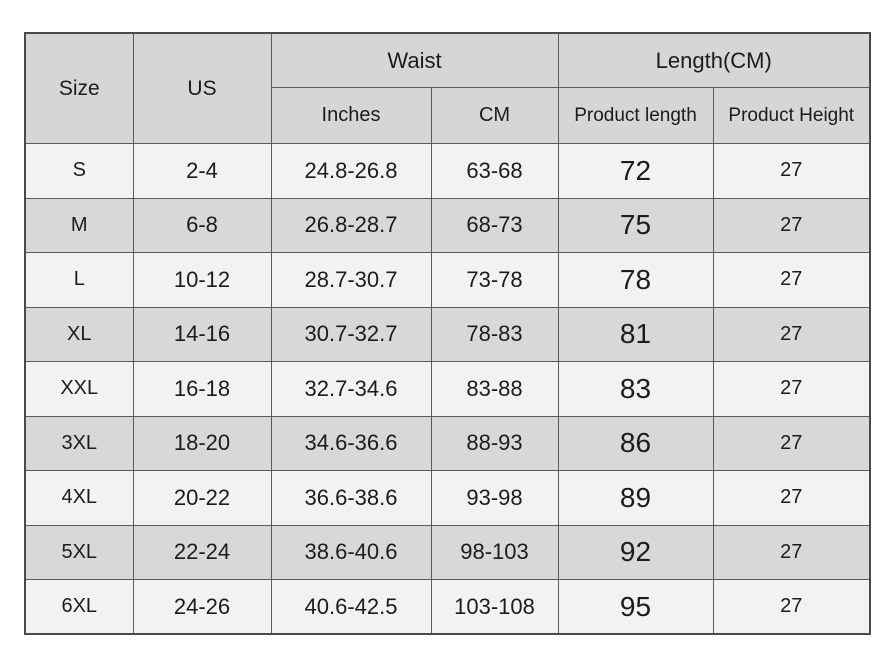  I want to click on cell-product-length: 75, so click(635, 225).